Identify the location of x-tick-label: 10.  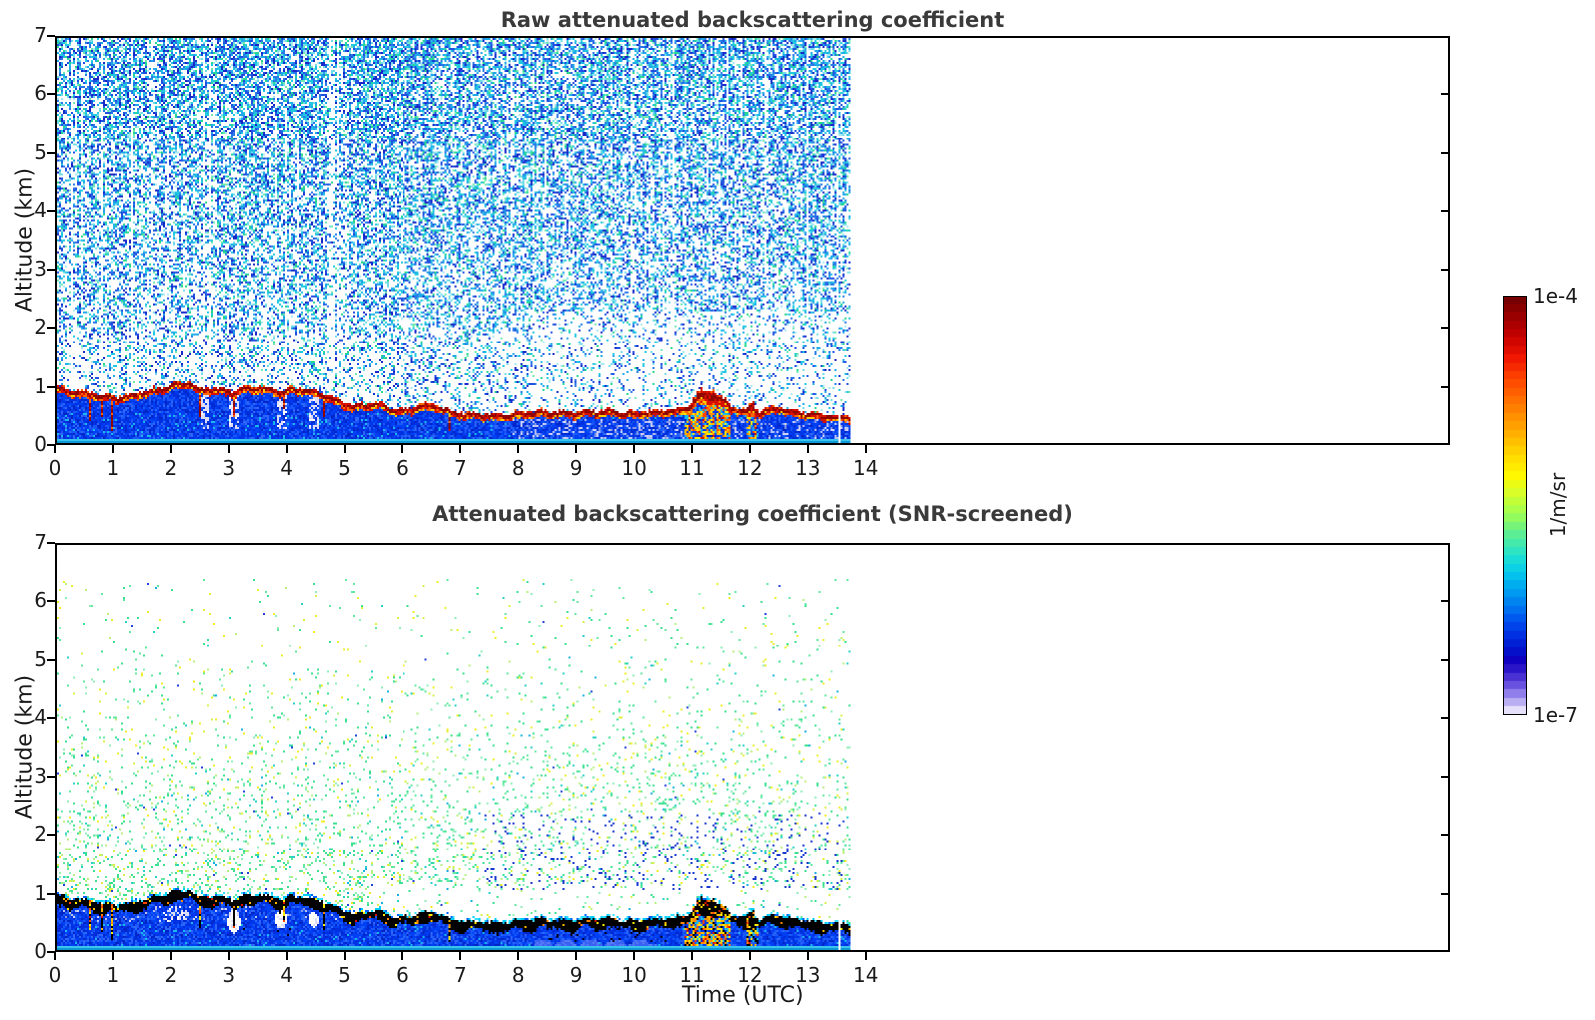
(634, 975).